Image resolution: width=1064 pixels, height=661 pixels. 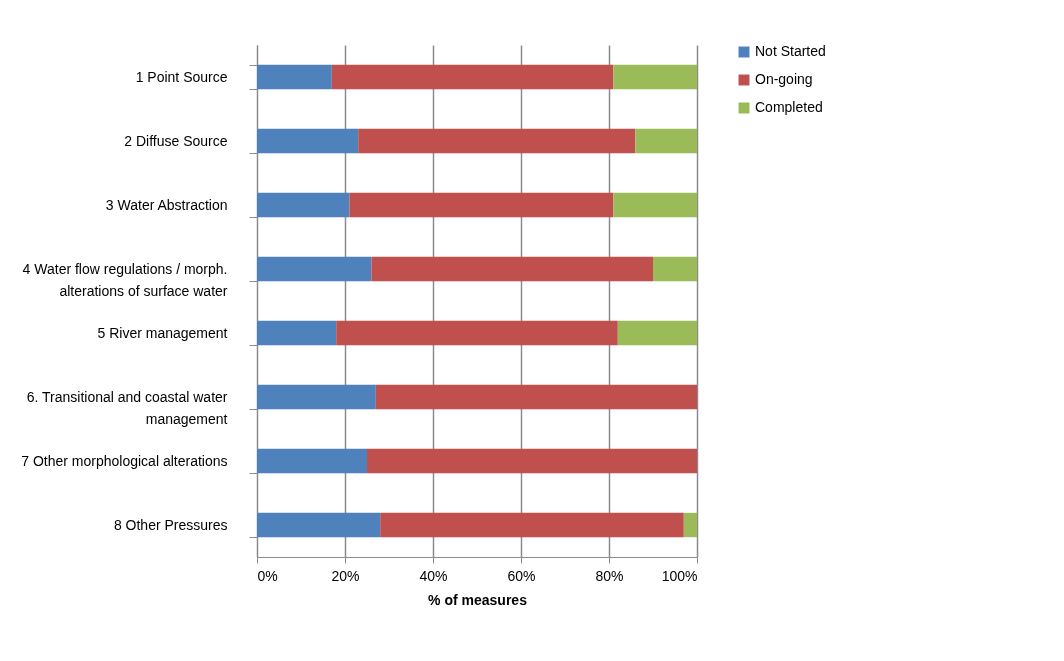 I want to click on y-tick-label: 8 Other Pressures, so click(x=170, y=524).